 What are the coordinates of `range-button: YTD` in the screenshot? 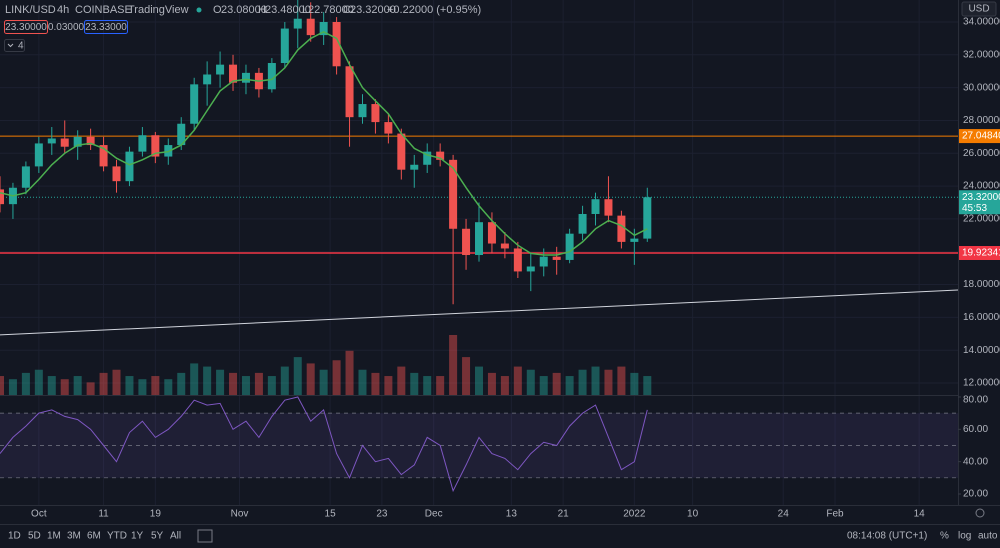 It's located at (117, 536).